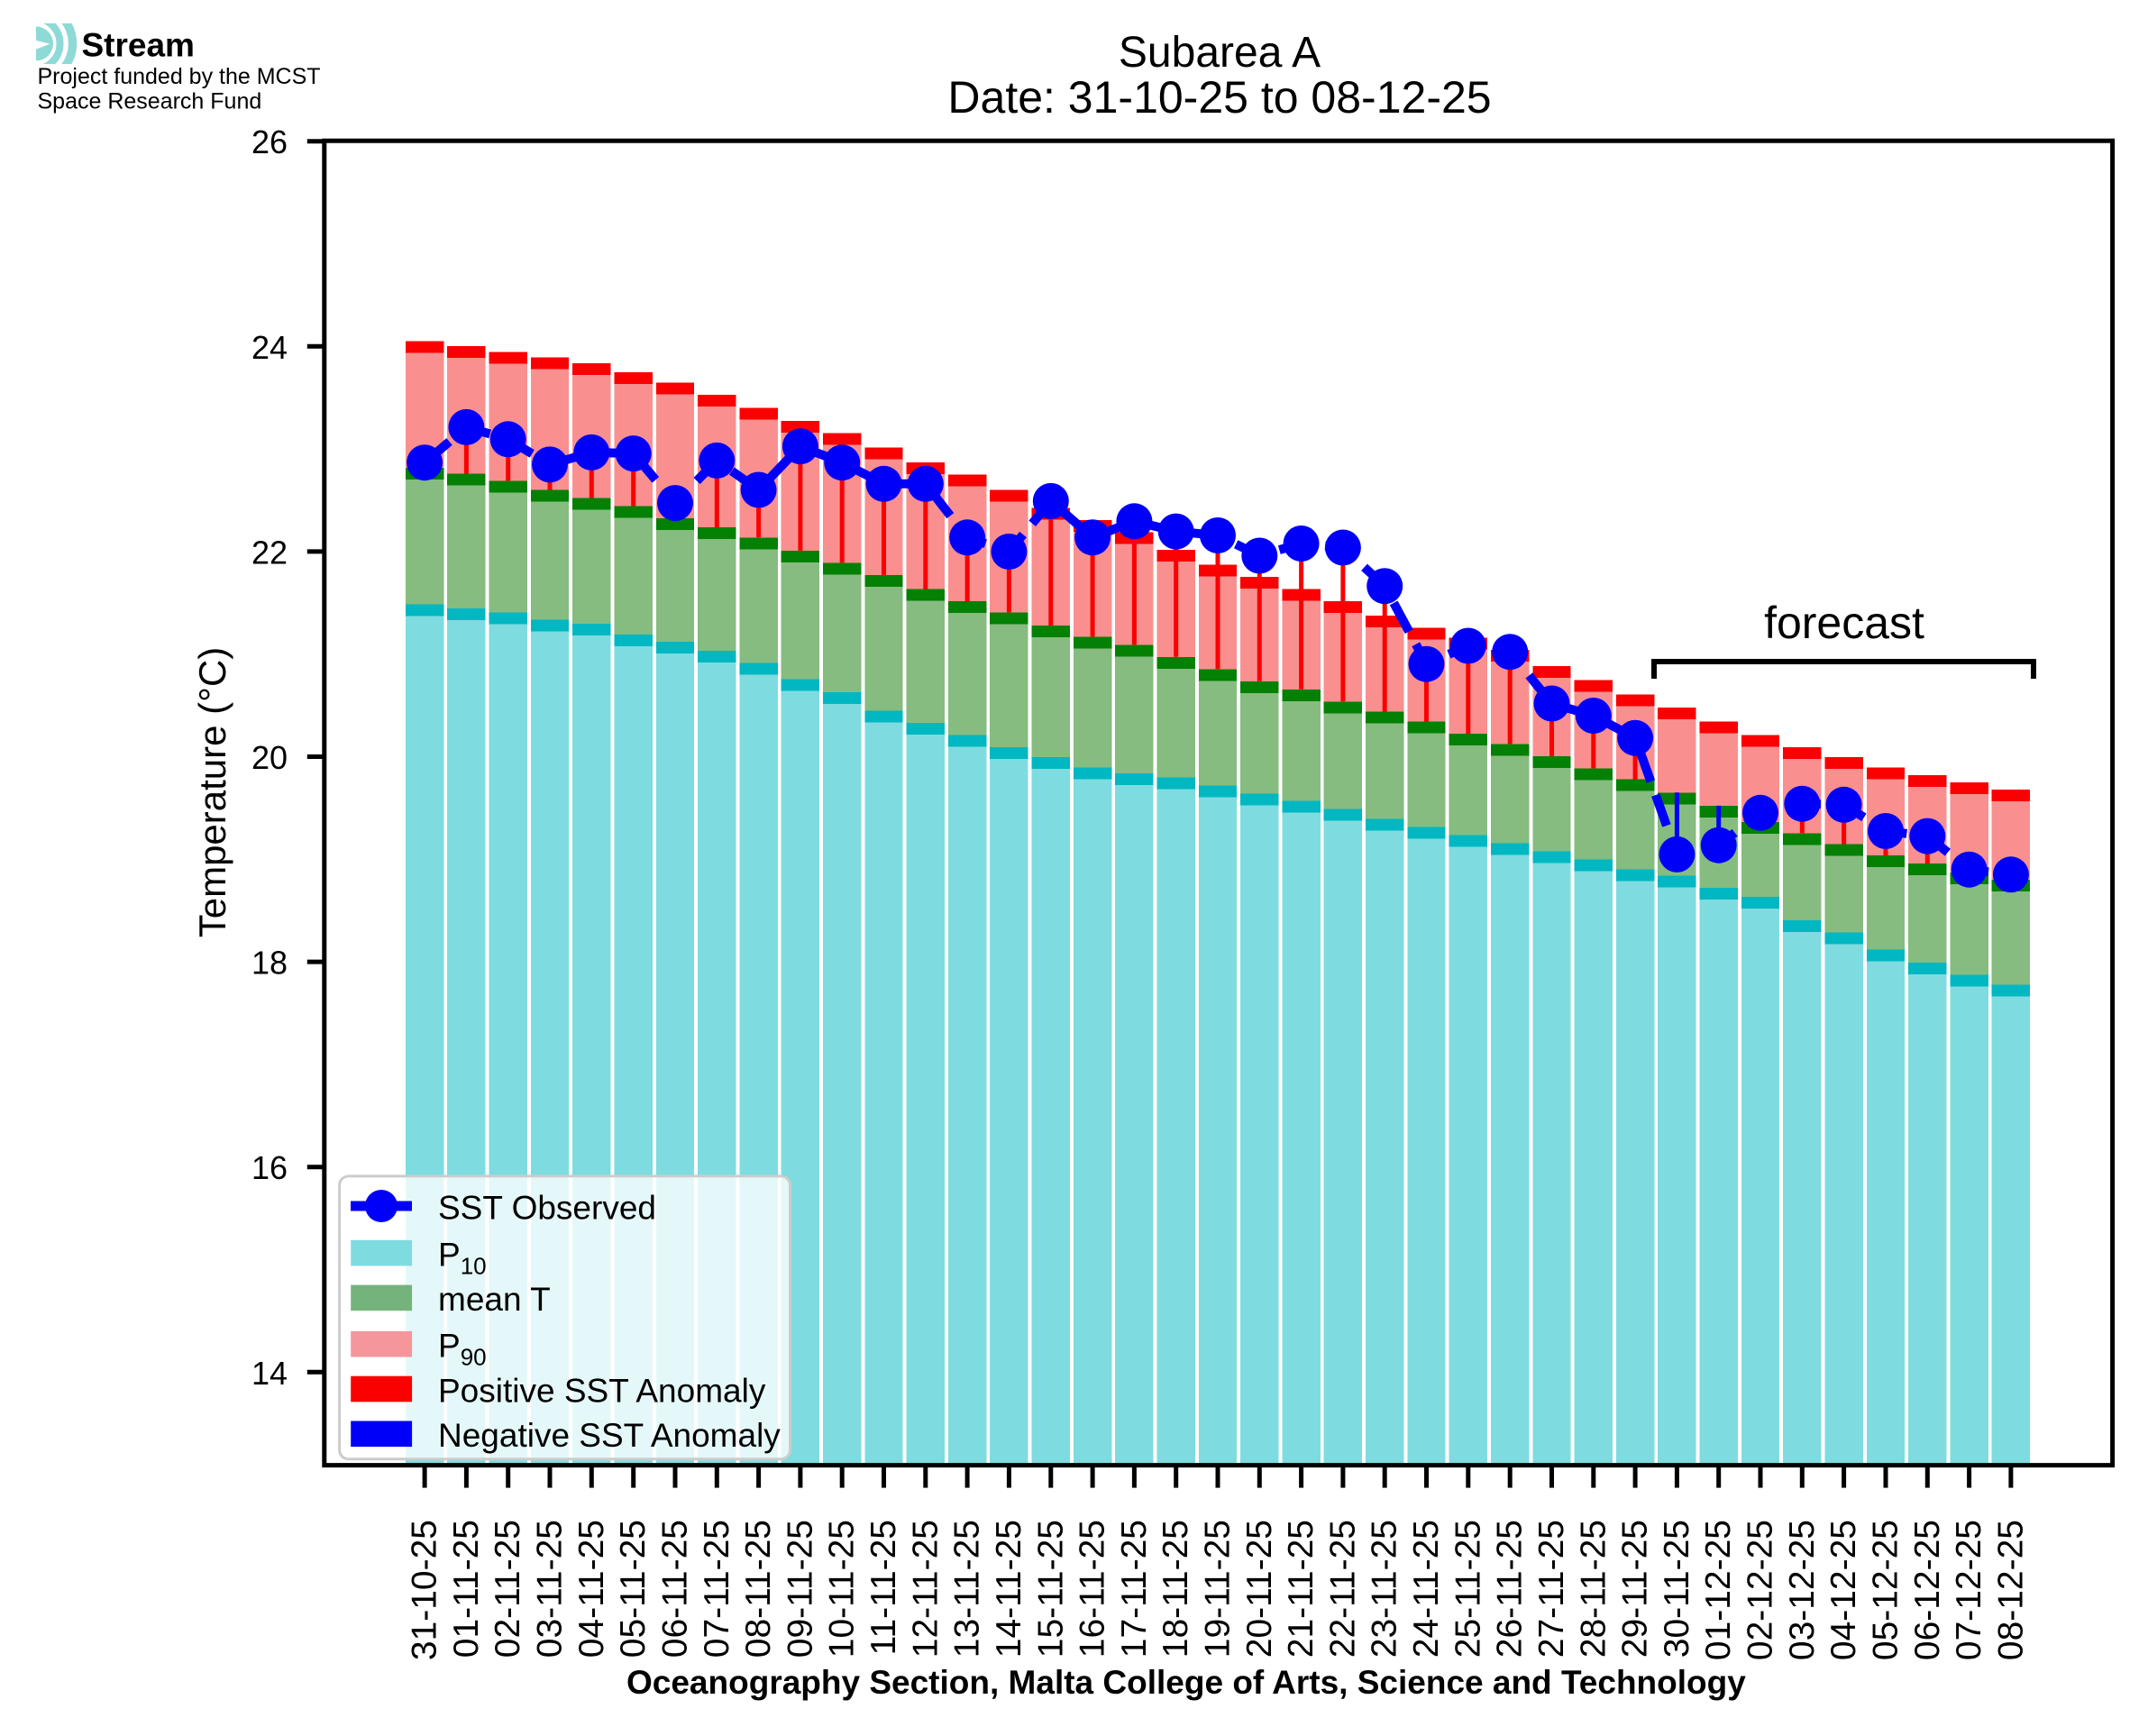  I want to click on svg-text: Project funded by the MCST, so click(179, 76).